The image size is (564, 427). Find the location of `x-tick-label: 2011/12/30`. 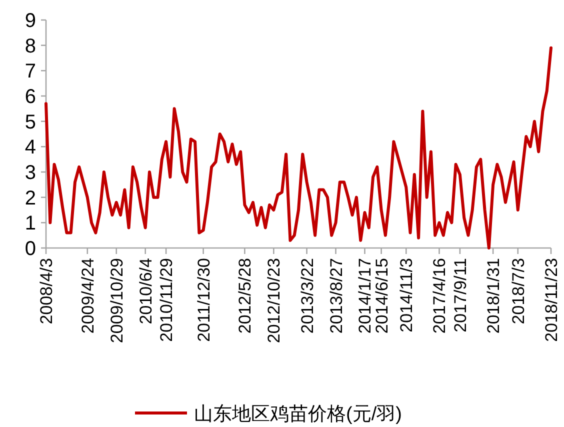

x-tick-label: 2011/12/30 is located at coordinates (204, 300).